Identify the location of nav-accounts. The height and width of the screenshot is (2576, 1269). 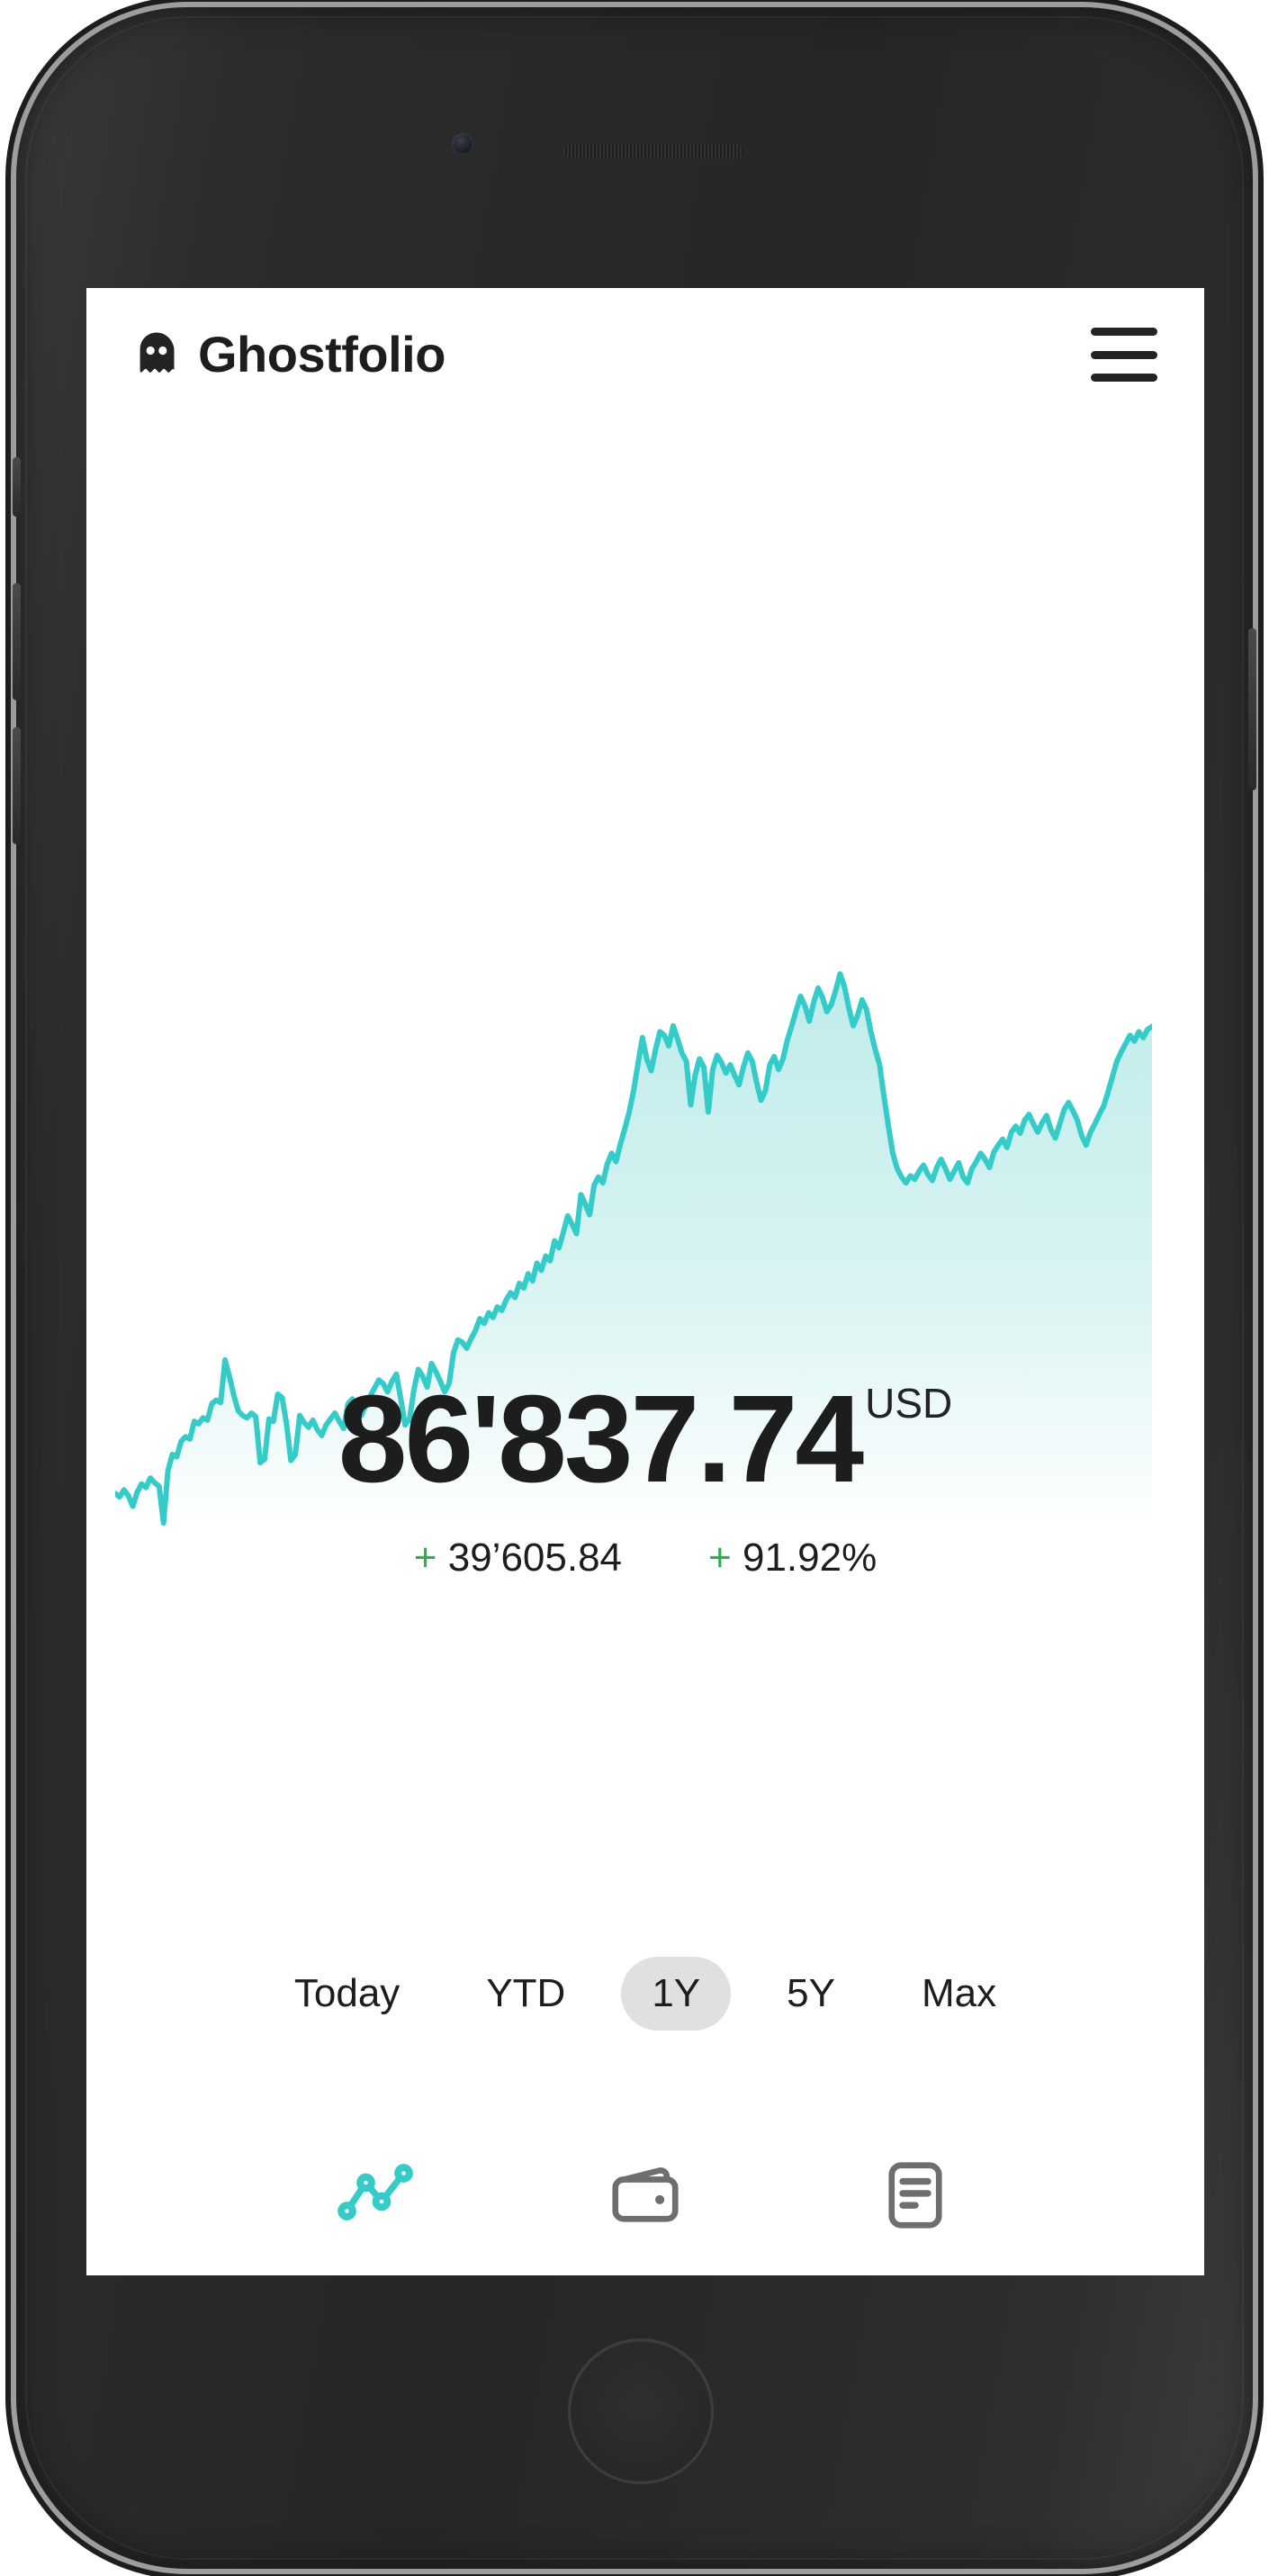
(915, 2195).